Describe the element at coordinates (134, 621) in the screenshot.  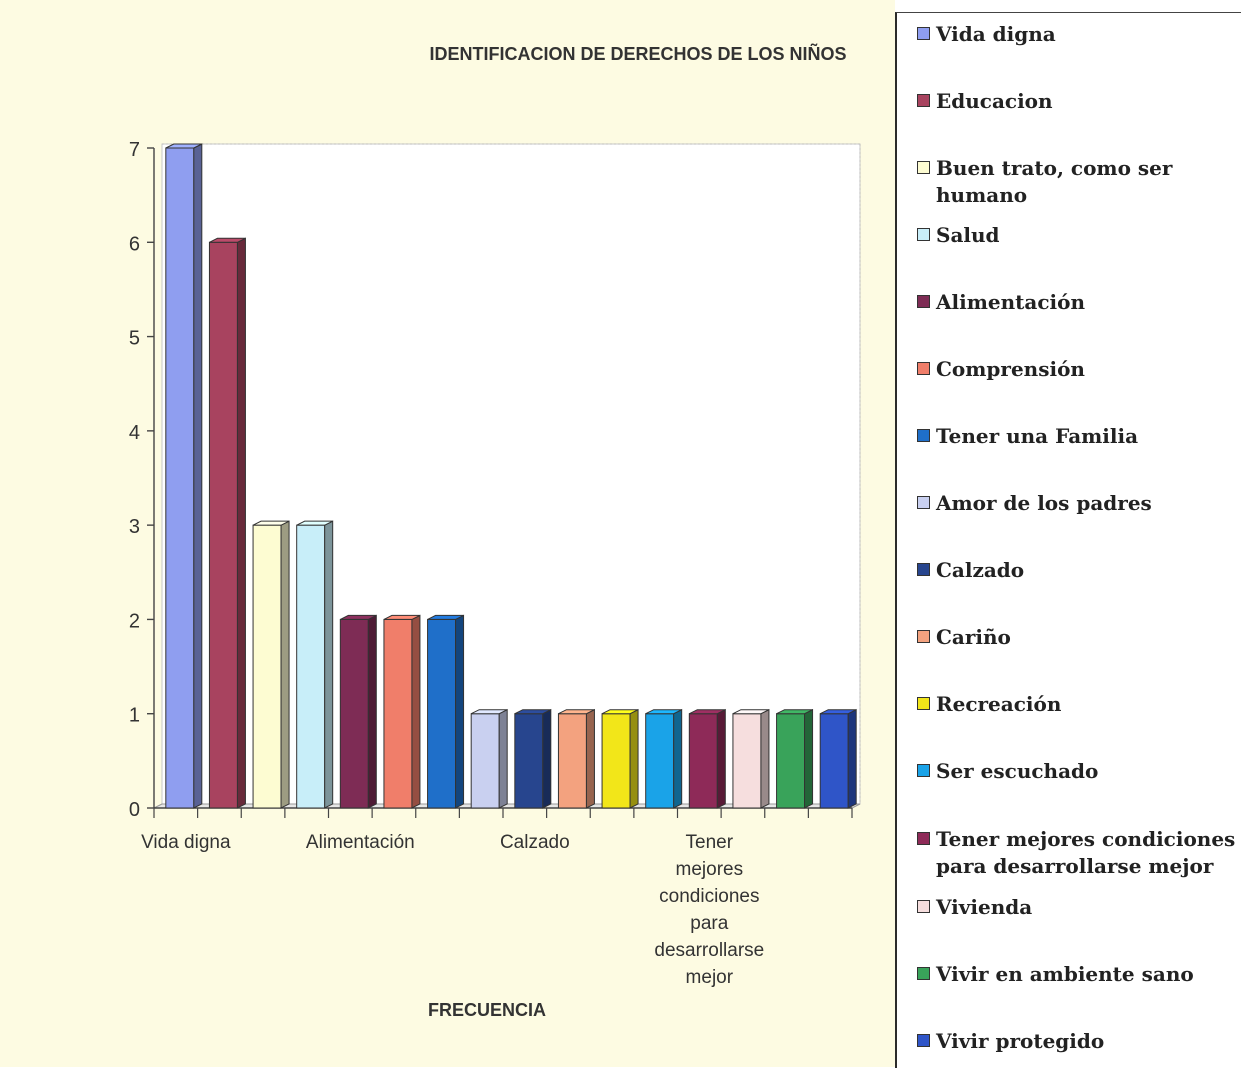
I see `y-tick-label: 2` at that location.